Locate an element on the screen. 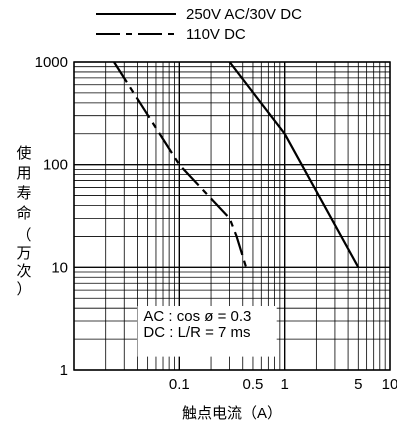  x-tick-labels: 0.1 0.5 1 5 10 is located at coordinates (283, 384).